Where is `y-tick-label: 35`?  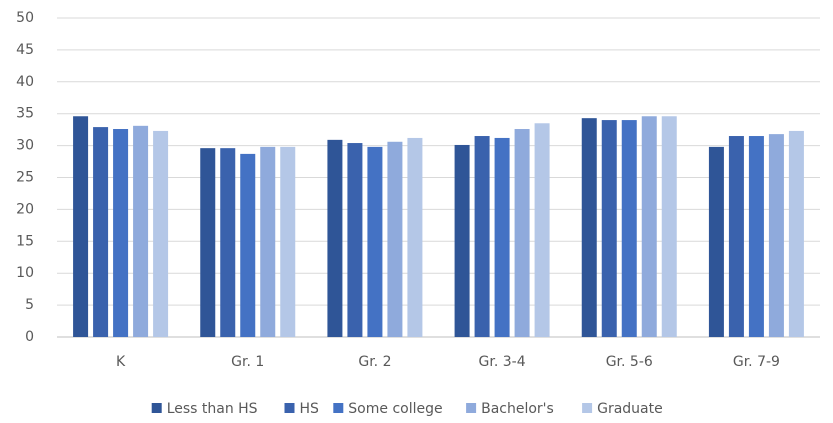
y-tick-label: 35 is located at coordinates (25, 114).